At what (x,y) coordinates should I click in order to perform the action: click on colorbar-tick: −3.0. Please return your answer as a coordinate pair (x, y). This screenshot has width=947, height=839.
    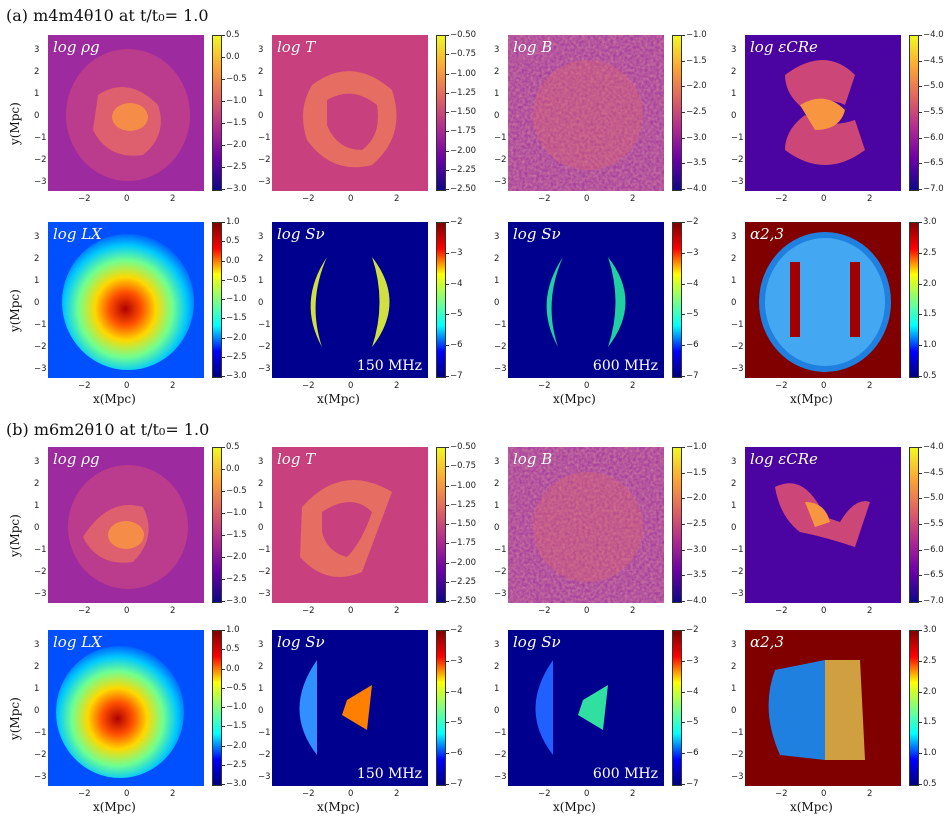
    Looking at the image, I should click on (234, 376).